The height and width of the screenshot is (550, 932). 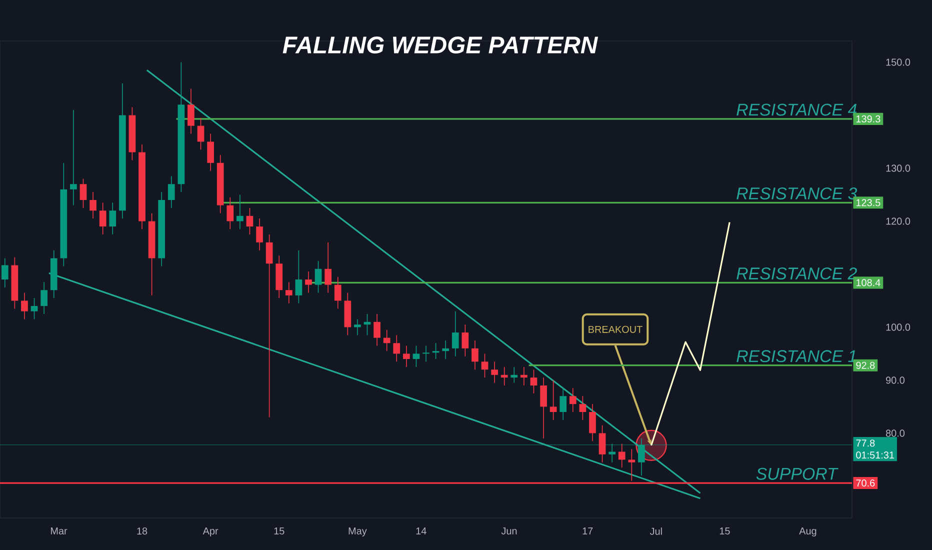 What do you see at coordinates (868, 202) in the screenshot?
I see `data-label: 123.5` at bounding box center [868, 202].